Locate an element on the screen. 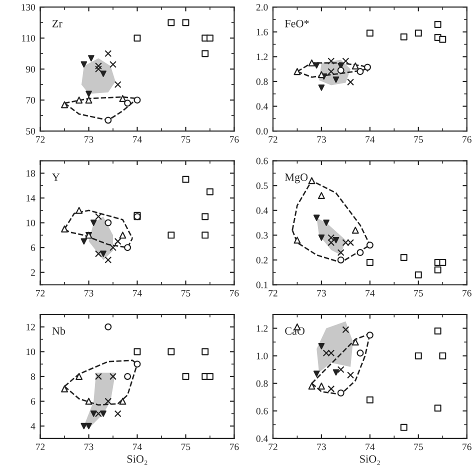 The image size is (474, 474). y-tick-label: 0.0 is located at coordinates (262, 131).